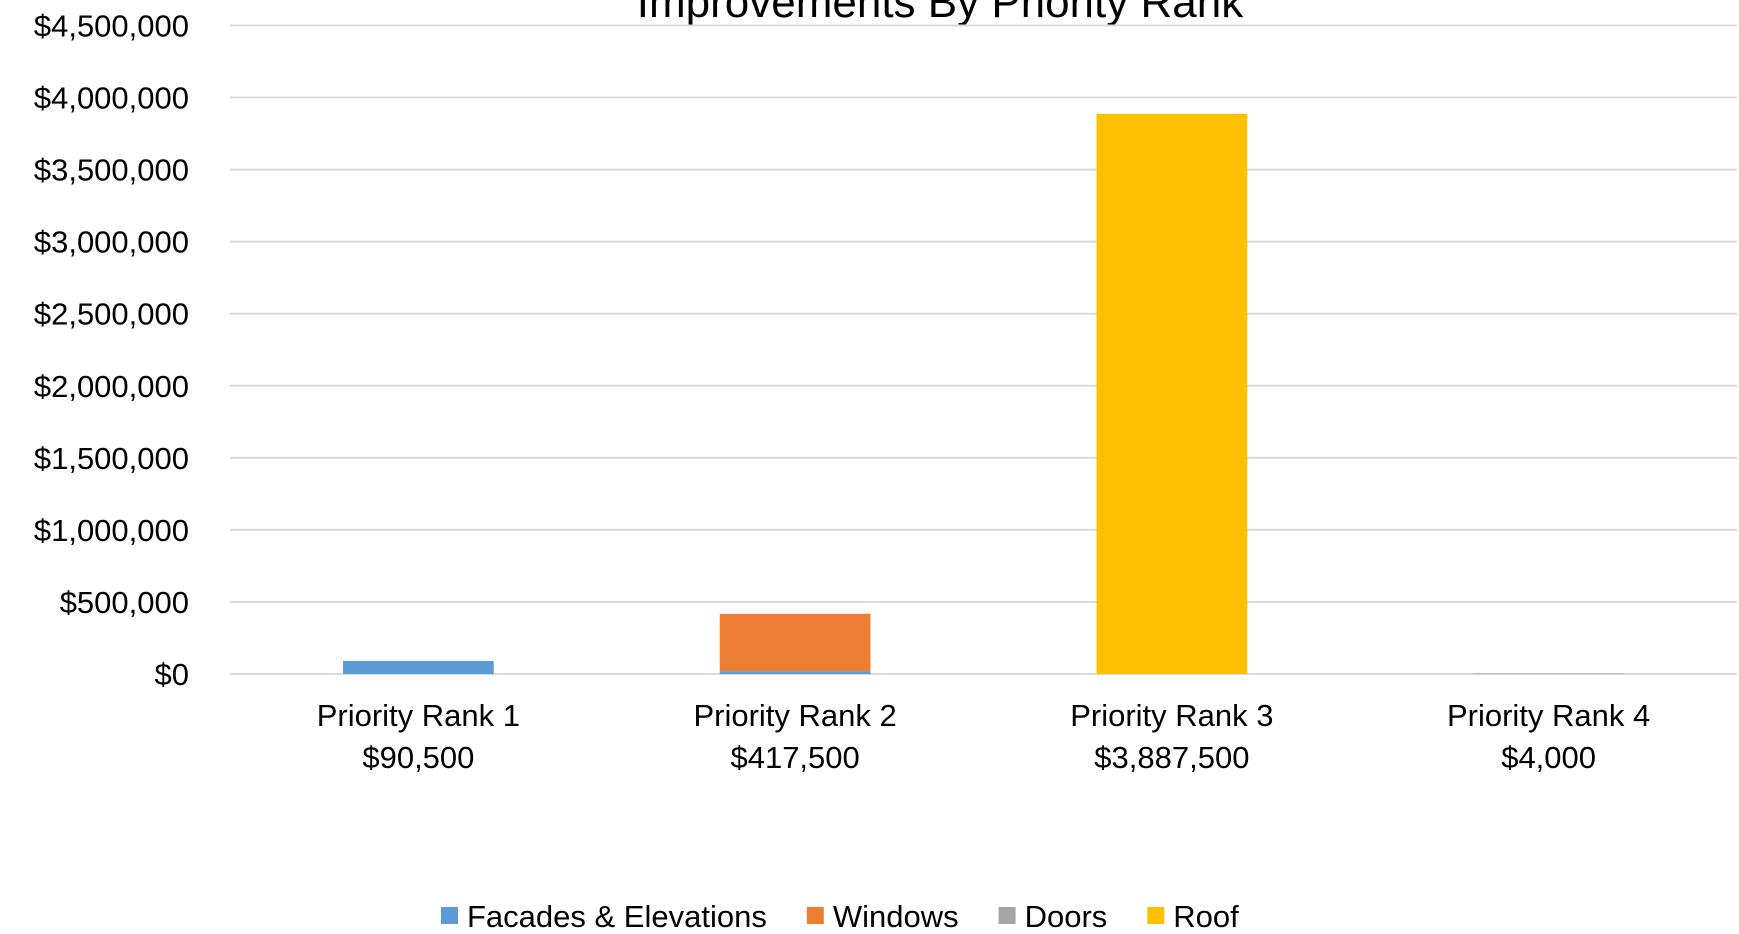 The width and height of the screenshot is (1739, 934). Describe the element at coordinates (1171, 715) in the screenshot. I see `x-tick-label: Priority Rank 3` at that location.